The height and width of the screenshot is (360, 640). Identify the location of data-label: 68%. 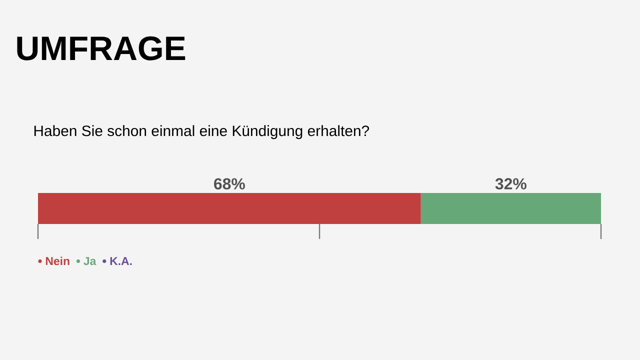
(229, 184).